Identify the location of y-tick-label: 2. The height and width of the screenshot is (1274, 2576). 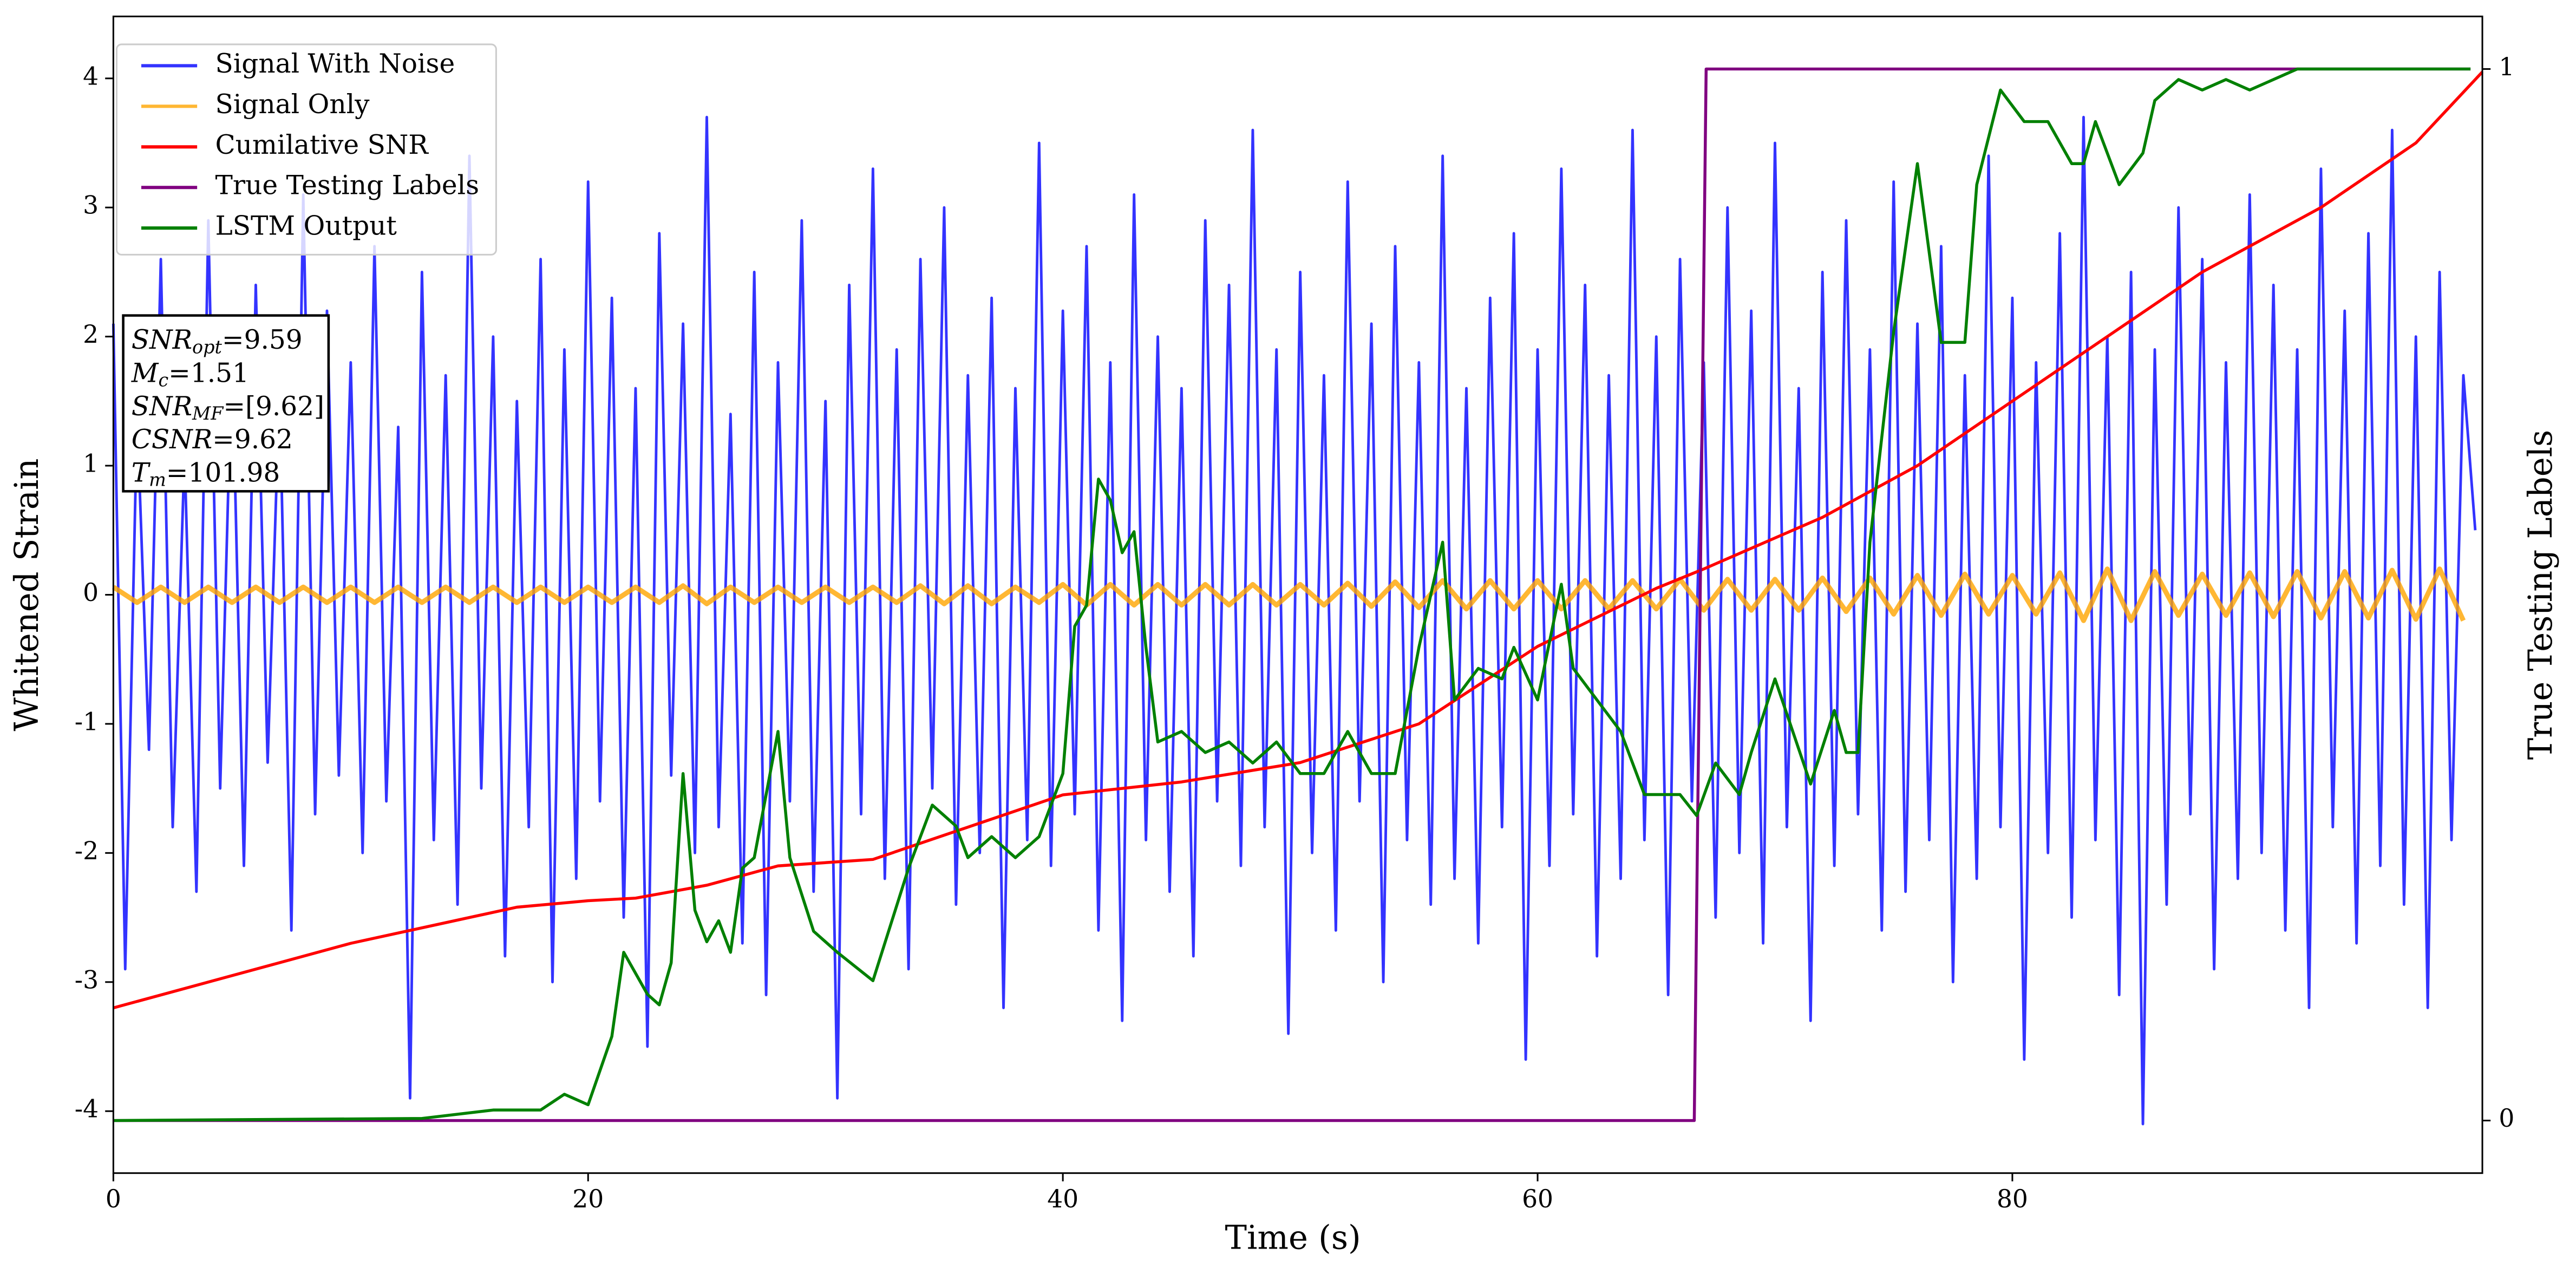
(91, 334).